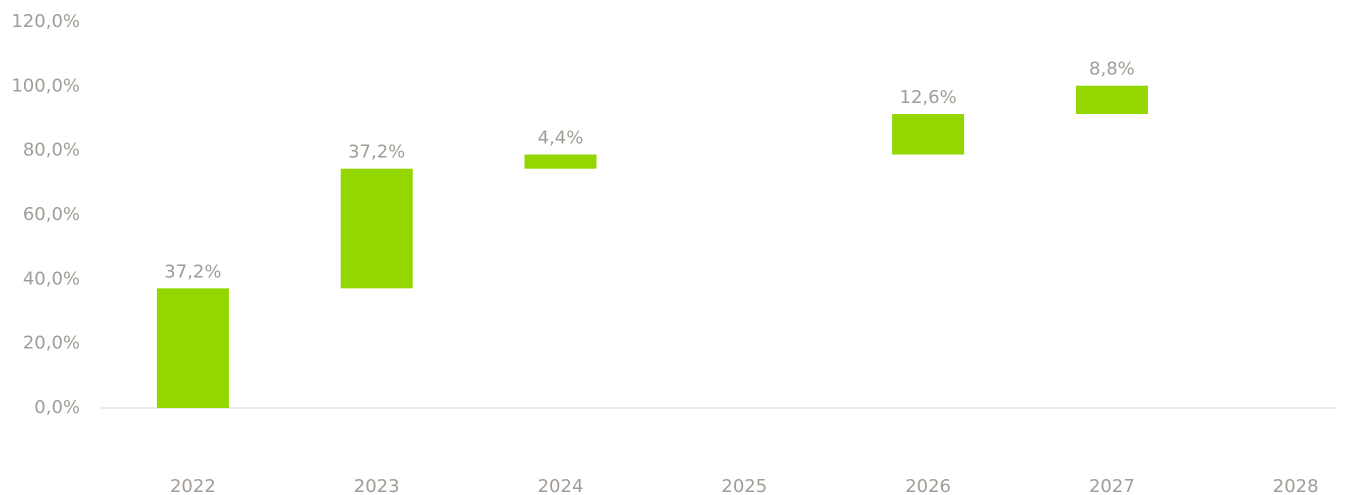 This screenshot has width=1350, height=495. I want to click on x-tick-label: 2025, so click(744, 485).